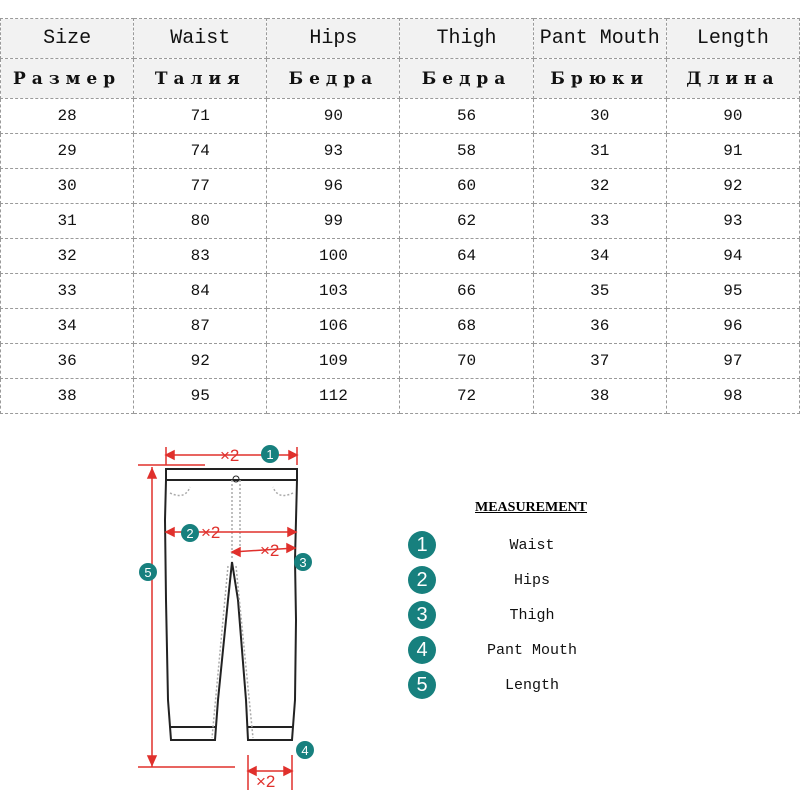 The image size is (800, 800). Describe the element at coordinates (466, 38) in the screenshot. I see `table-cell: Thigh` at that location.